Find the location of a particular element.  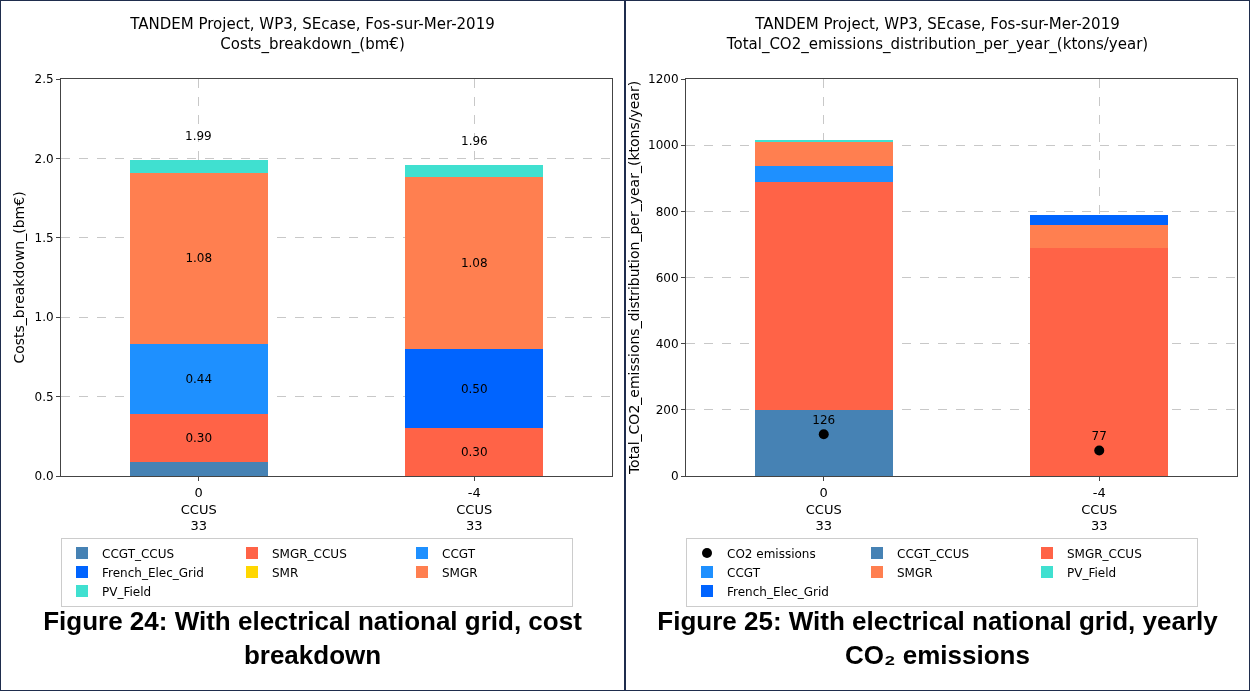

y-tick-label: 0.5 is located at coordinates (44, 396).